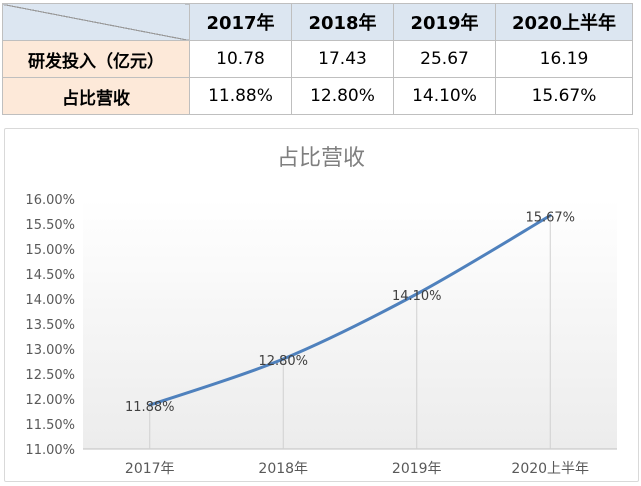  I want to click on table-header-row: 2017年 2018年 2019年 2020上半年, so click(317, 22).